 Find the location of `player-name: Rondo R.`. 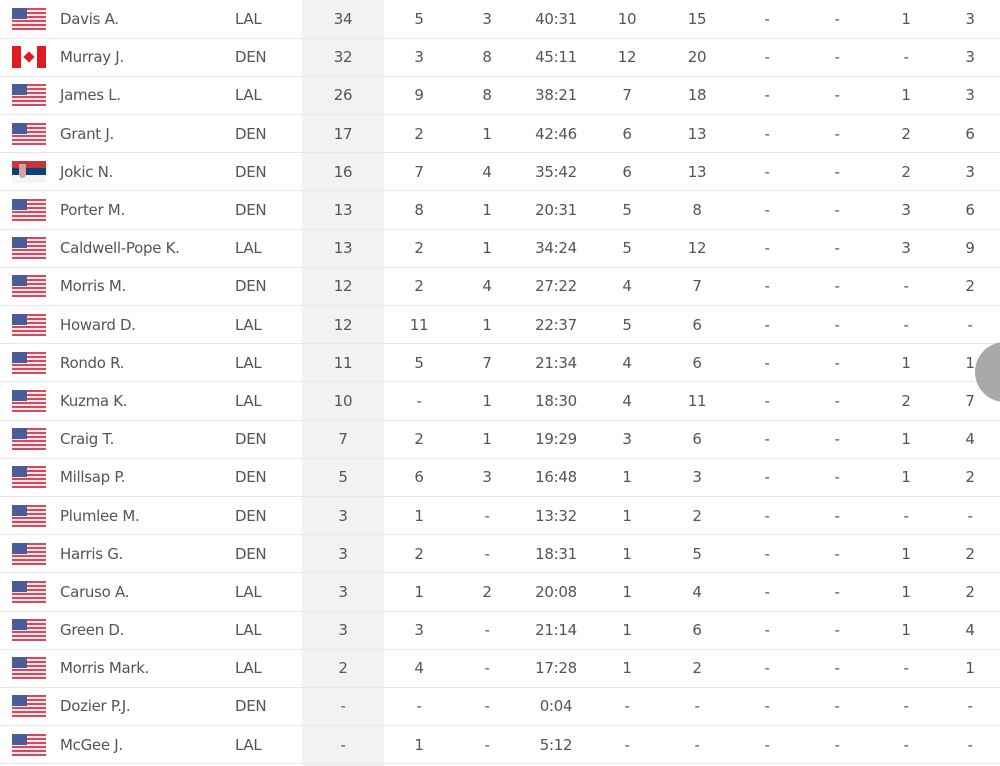

player-name: Rondo R. is located at coordinates (92, 362).